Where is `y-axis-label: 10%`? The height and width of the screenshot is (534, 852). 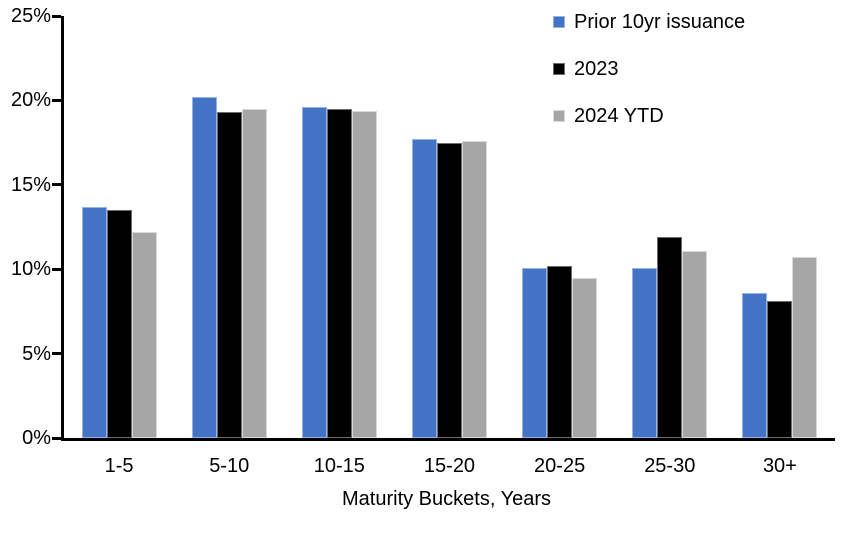
y-axis-label: 10% is located at coordinates (30, 269).